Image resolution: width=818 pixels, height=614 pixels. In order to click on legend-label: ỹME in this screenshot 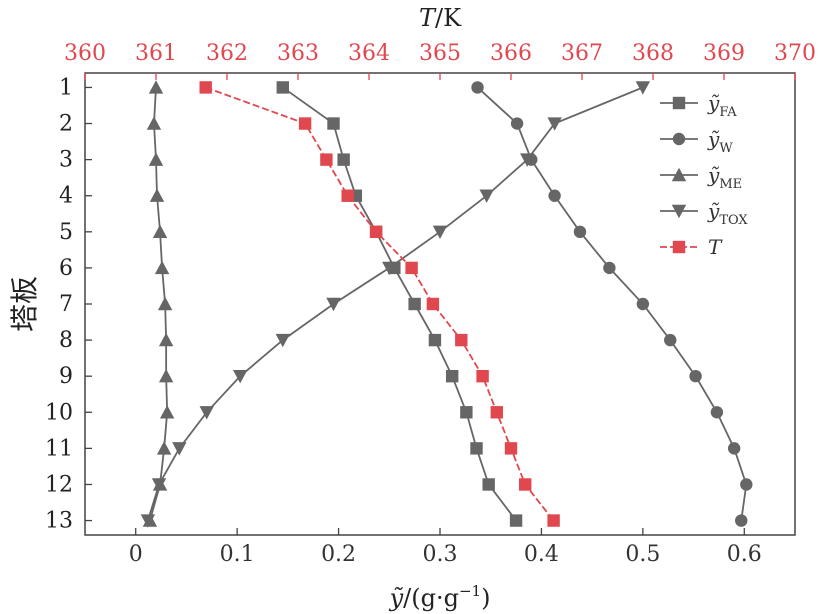, I will do `click(724, 177)`.